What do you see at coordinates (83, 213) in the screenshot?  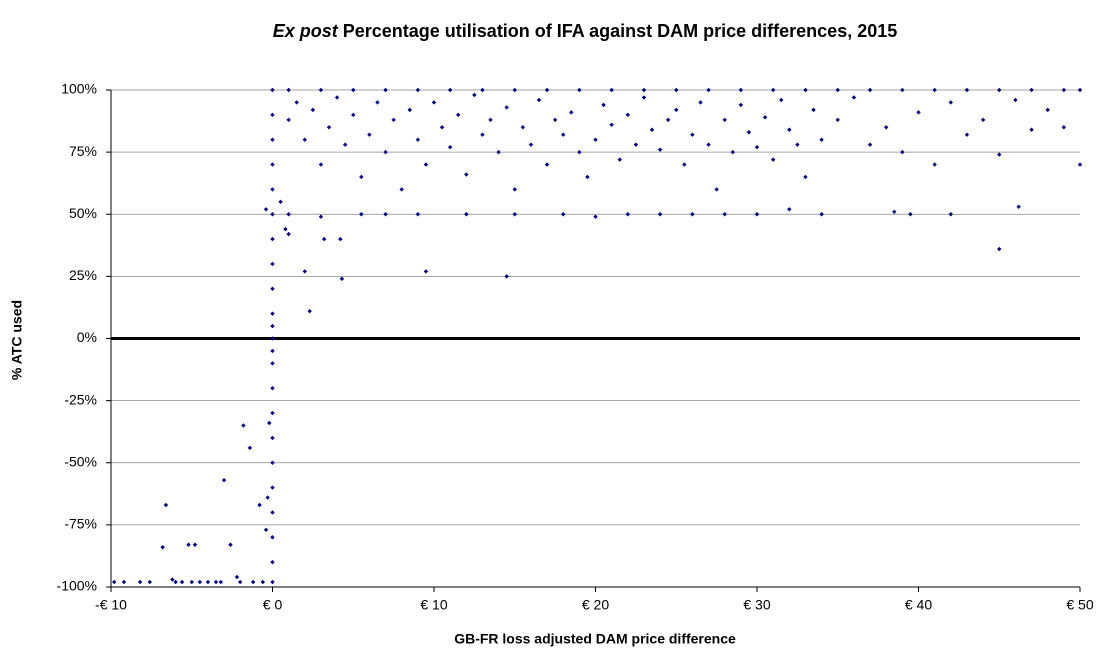 I see `y-tick-label: 50%` at bounding box center [83, 213].